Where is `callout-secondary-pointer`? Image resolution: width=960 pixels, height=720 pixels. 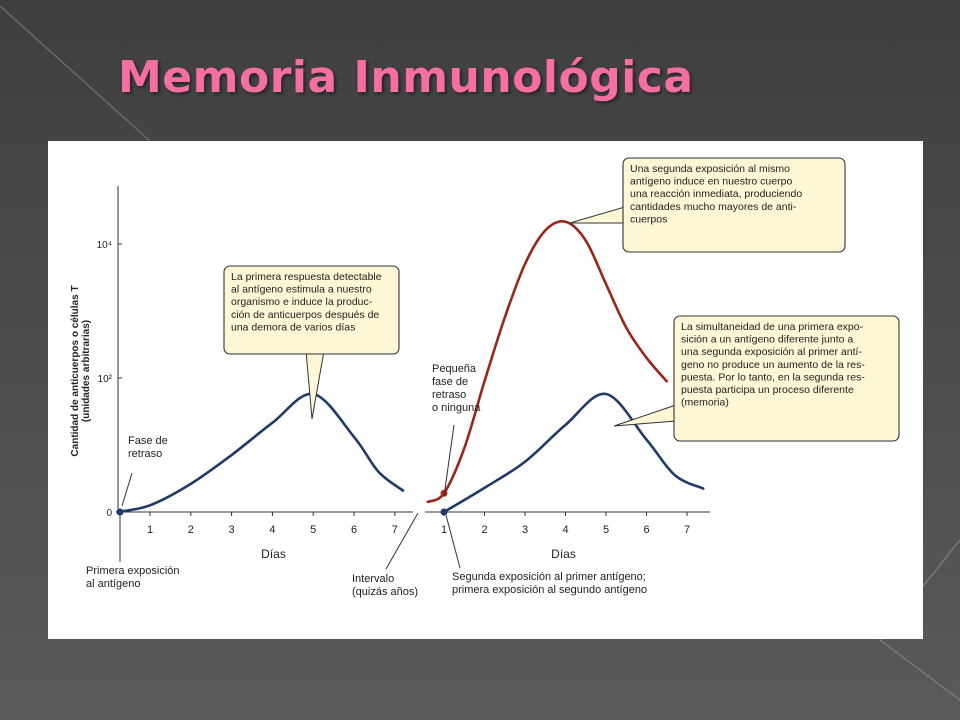 callout-secondary-pointer is located at coordinates (599, 214).